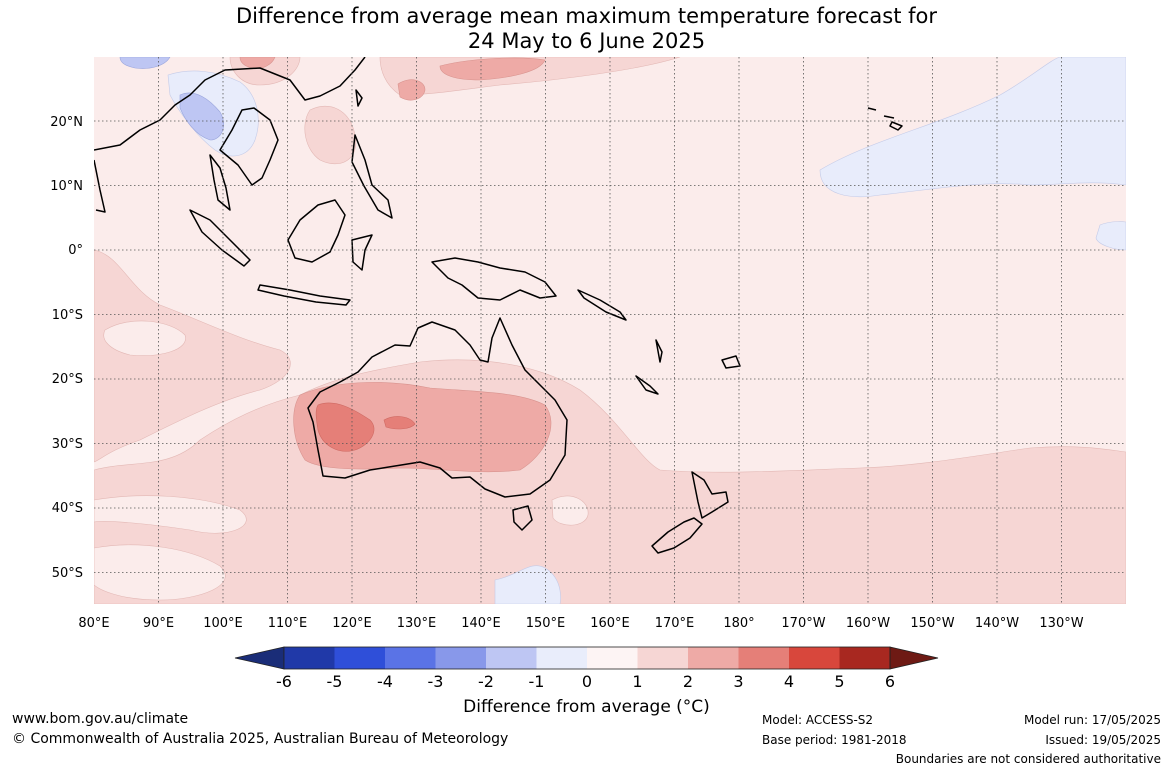 The image size is (1173, 770). Describe the element at coordinates (230, 104) in the screenshot. I see `asia-mainland-coastline` at that location.